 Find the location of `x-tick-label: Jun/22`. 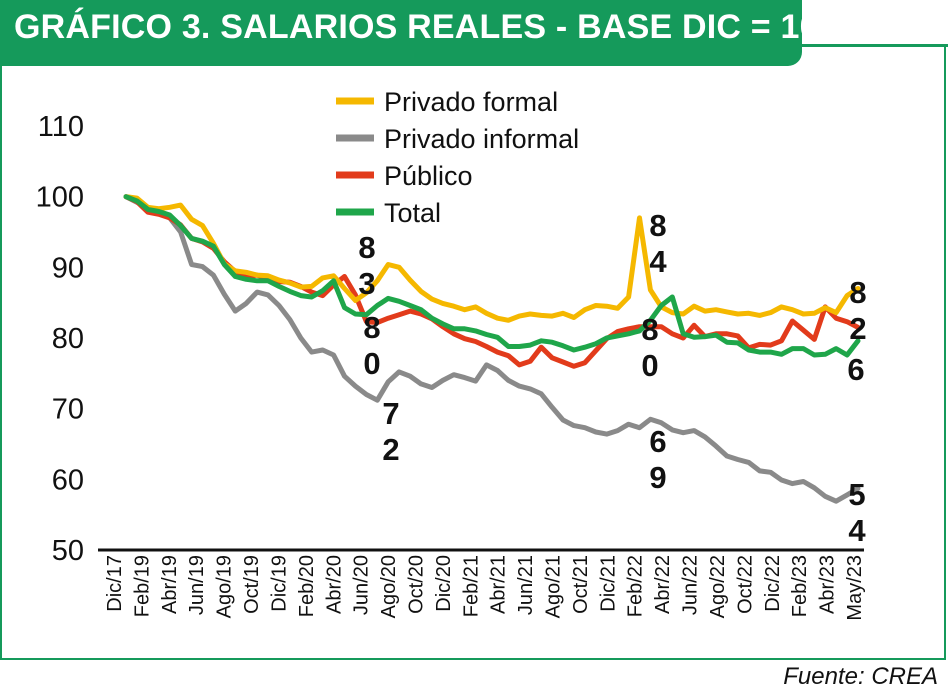

x-tick-label: Jun/22 is located at coordinates (691, 585).